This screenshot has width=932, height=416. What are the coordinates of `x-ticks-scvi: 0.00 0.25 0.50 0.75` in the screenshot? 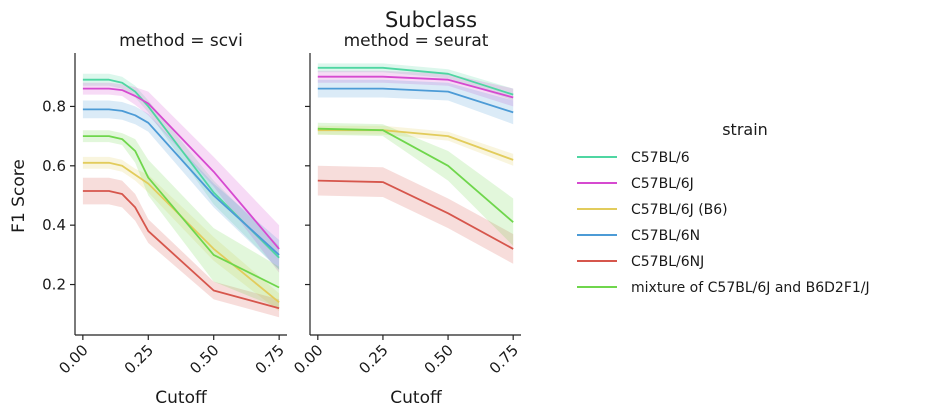 It's located at (171, 356).